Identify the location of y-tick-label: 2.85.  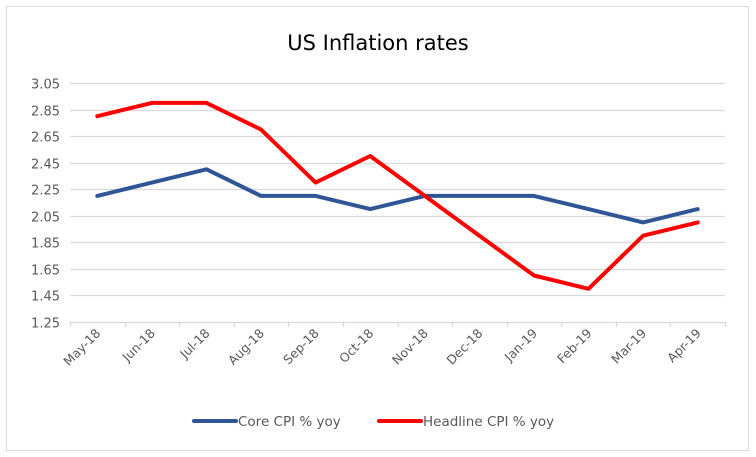
(45, 112).